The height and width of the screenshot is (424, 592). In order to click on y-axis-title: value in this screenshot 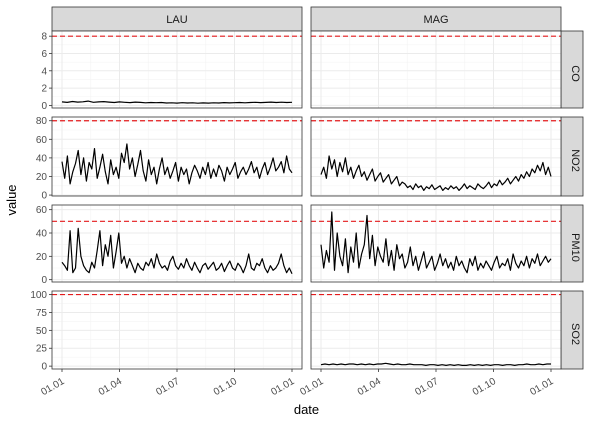, I will do `click(11, 199)`.